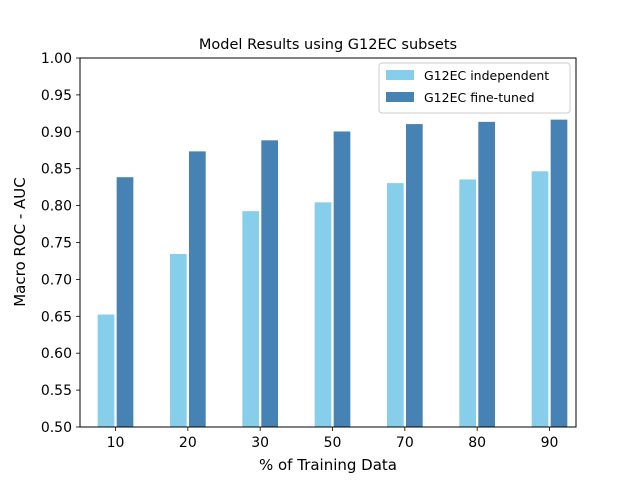  I want to click on y-tick-label: 0.50, so click(56, 428).